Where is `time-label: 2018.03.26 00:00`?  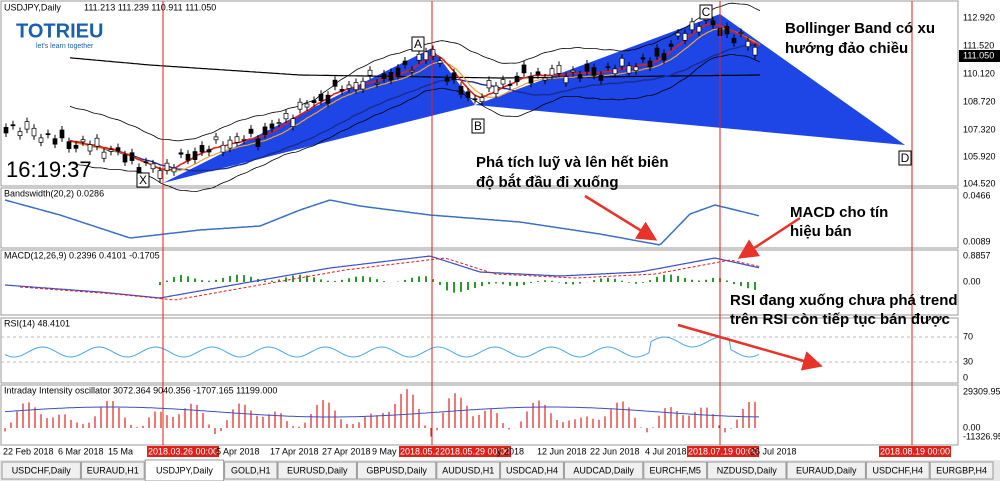 time-label: 2018.03.26 00:00 is located at coordinates (183, 451).